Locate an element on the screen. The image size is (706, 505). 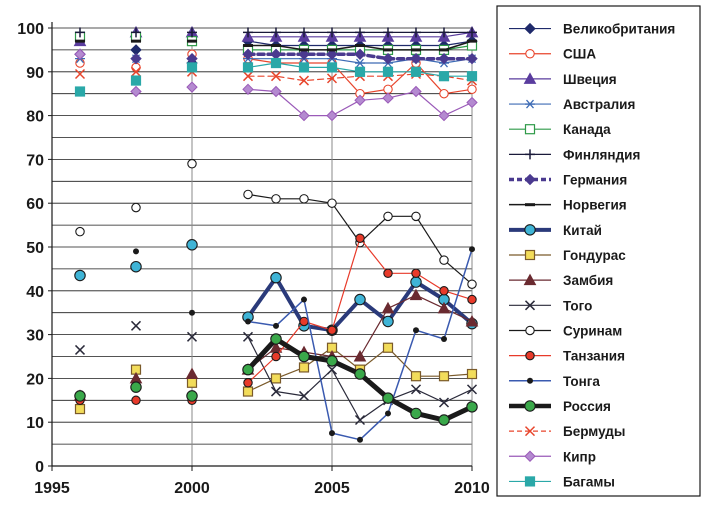
legend-label: Замбия is located at coordinates (588, 280).